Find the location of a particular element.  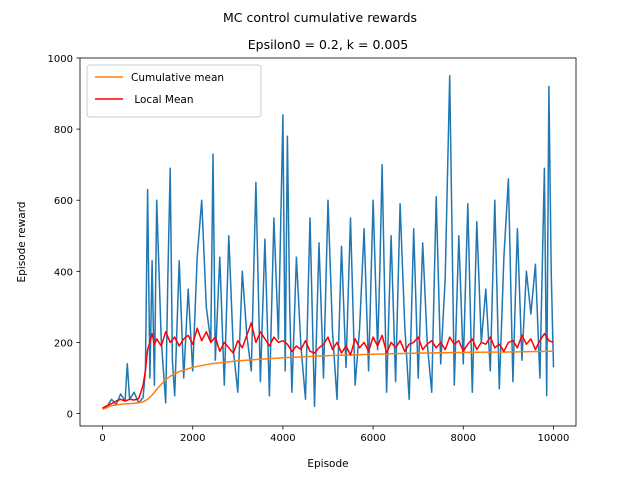

y-tick-label: 600 is located at coordinates (63, 201).